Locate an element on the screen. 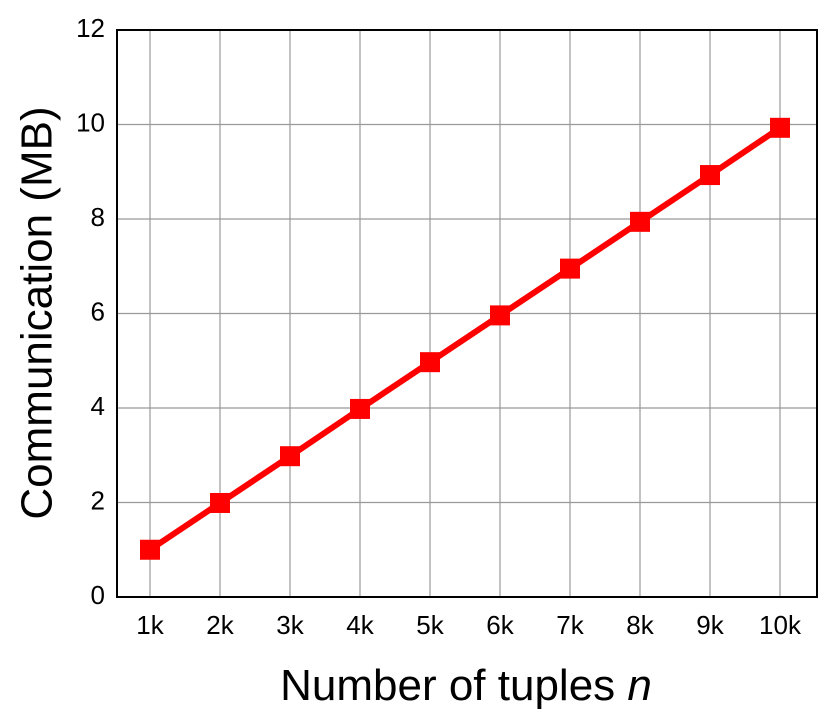 Image resolution: width=830 pixels, height=719 pixels. x-tick-label: 5k is located at coordinates (430, 625).